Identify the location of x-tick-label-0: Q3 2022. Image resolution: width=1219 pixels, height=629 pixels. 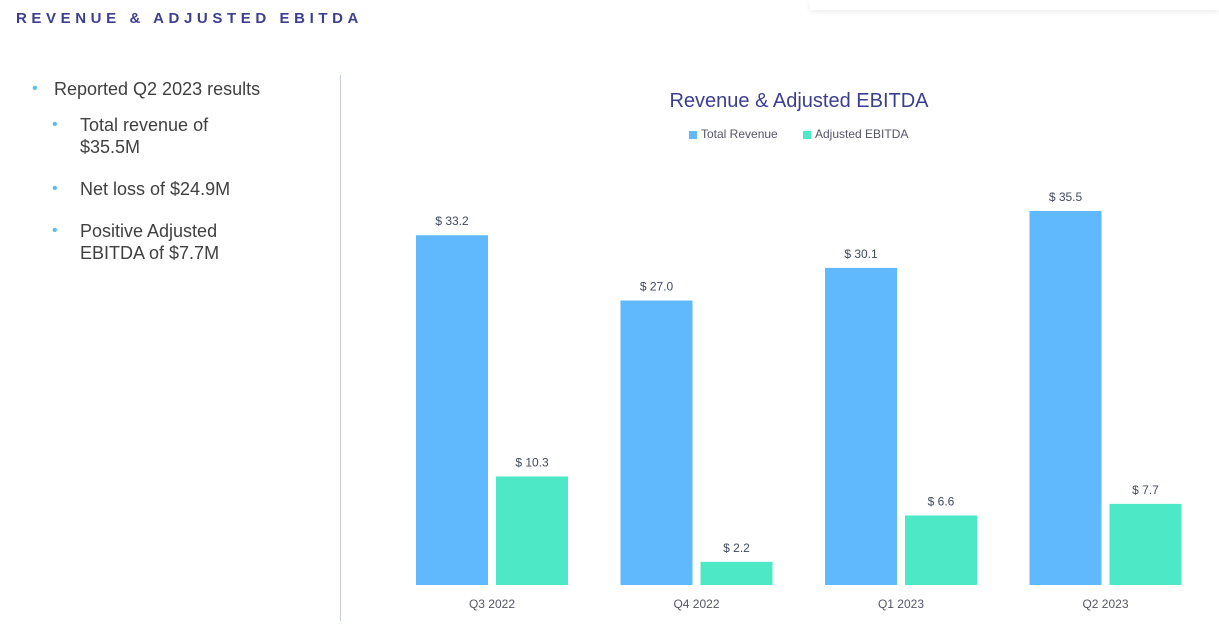
(492, 604).